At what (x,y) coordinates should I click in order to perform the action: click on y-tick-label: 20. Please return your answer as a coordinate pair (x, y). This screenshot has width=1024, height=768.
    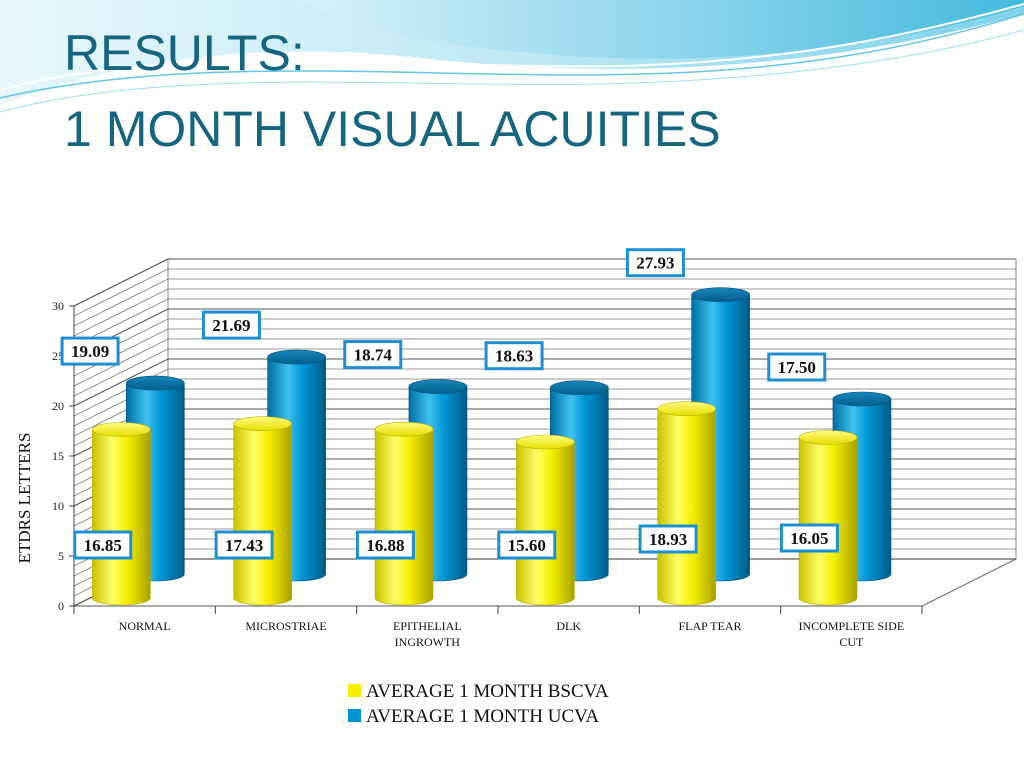
    Looking at the image, I should click on (58, 406).